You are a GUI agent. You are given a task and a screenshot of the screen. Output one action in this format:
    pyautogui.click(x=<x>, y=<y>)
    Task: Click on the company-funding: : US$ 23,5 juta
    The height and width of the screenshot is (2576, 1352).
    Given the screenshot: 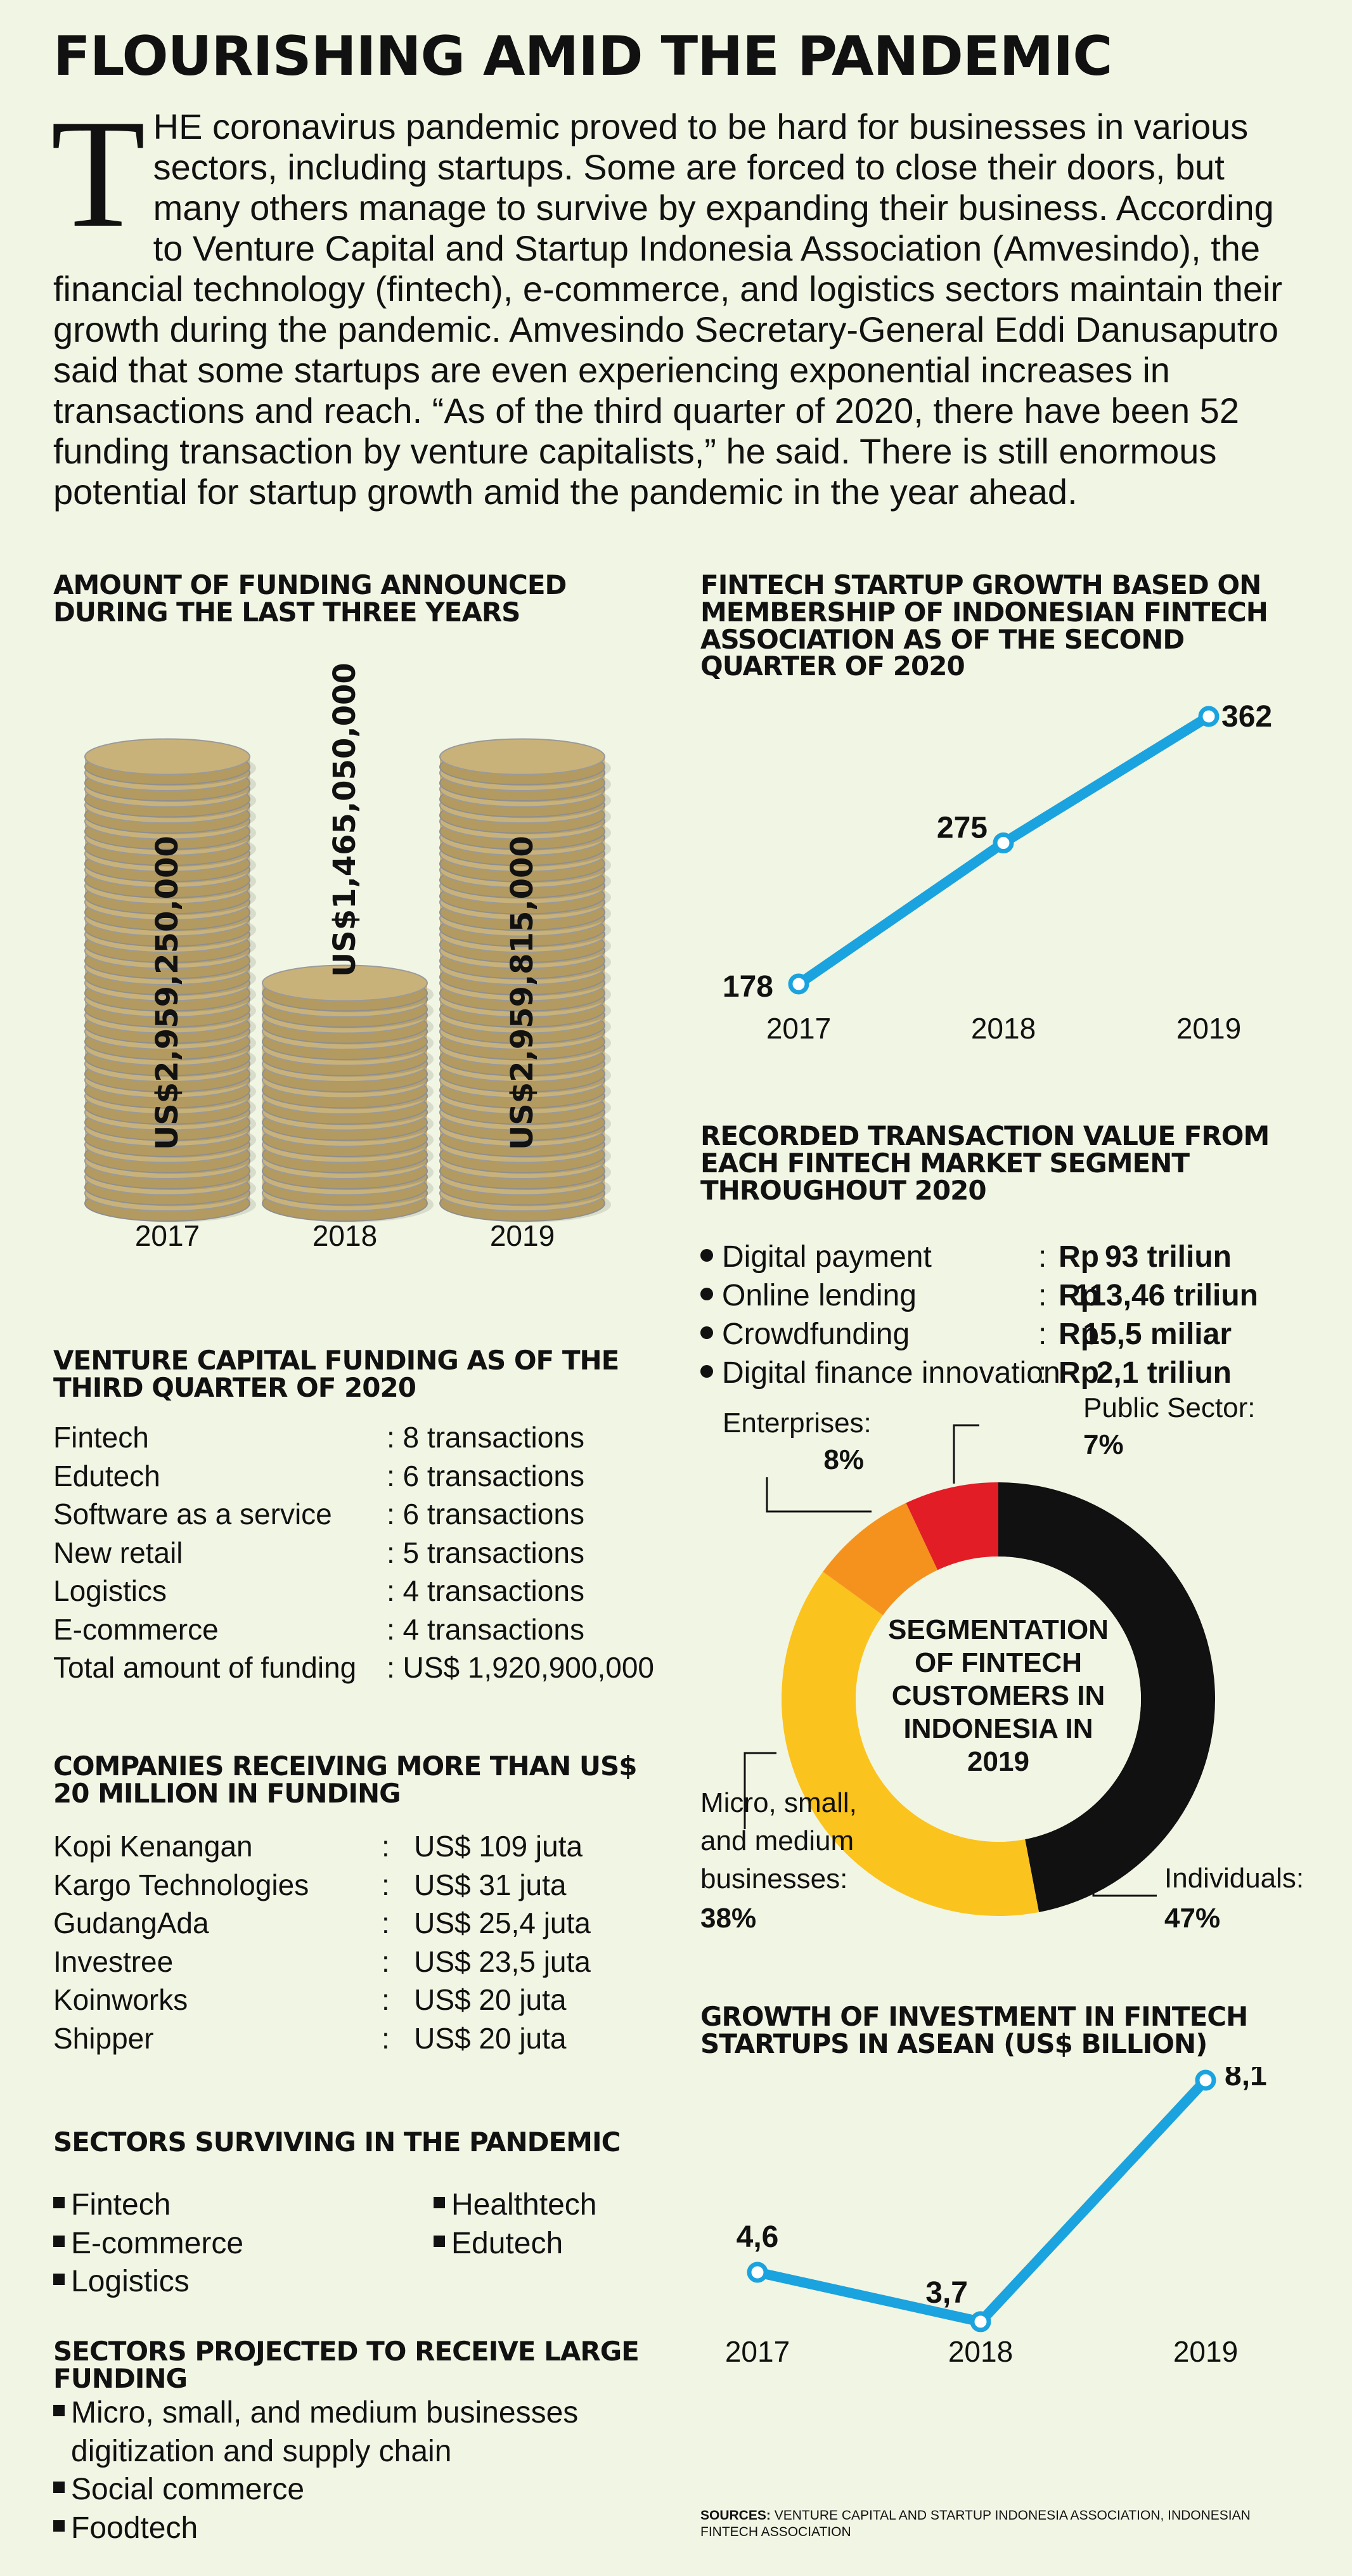 What is the action you would take?
    pyautogui.click(x=486, y=1961)
    